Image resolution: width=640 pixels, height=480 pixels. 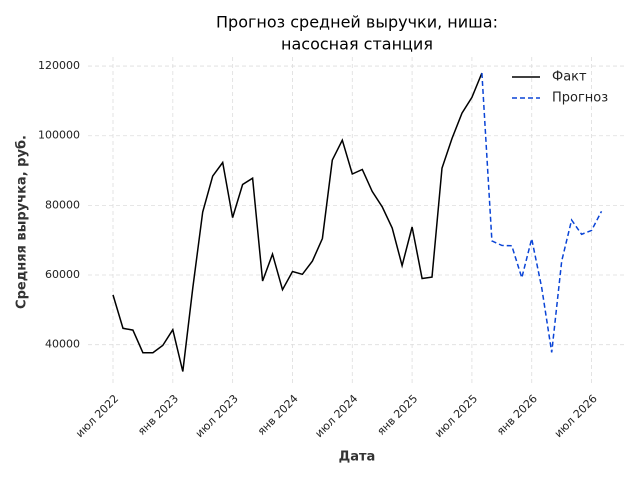 What do you see at coordinates (62, 344) in the screenshot?
I see `y-tick-label: 40000` at bounding box center [62, 344].